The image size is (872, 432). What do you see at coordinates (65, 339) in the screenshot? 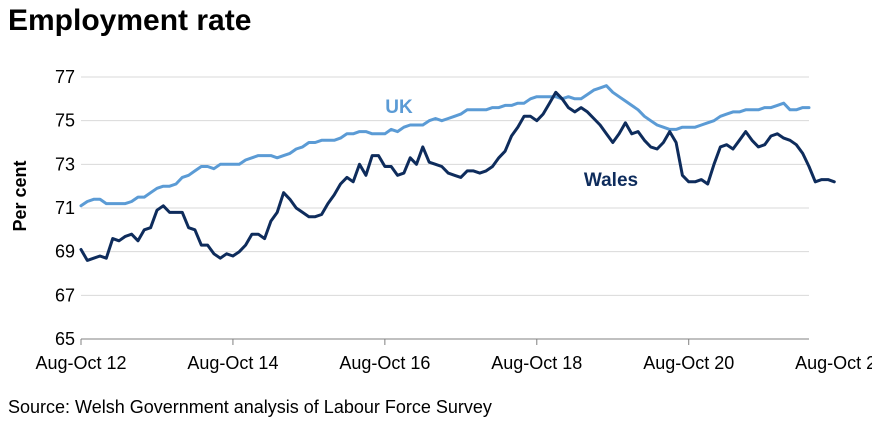
I see `y-tick-label: 65` at bounding box center [65, 339].